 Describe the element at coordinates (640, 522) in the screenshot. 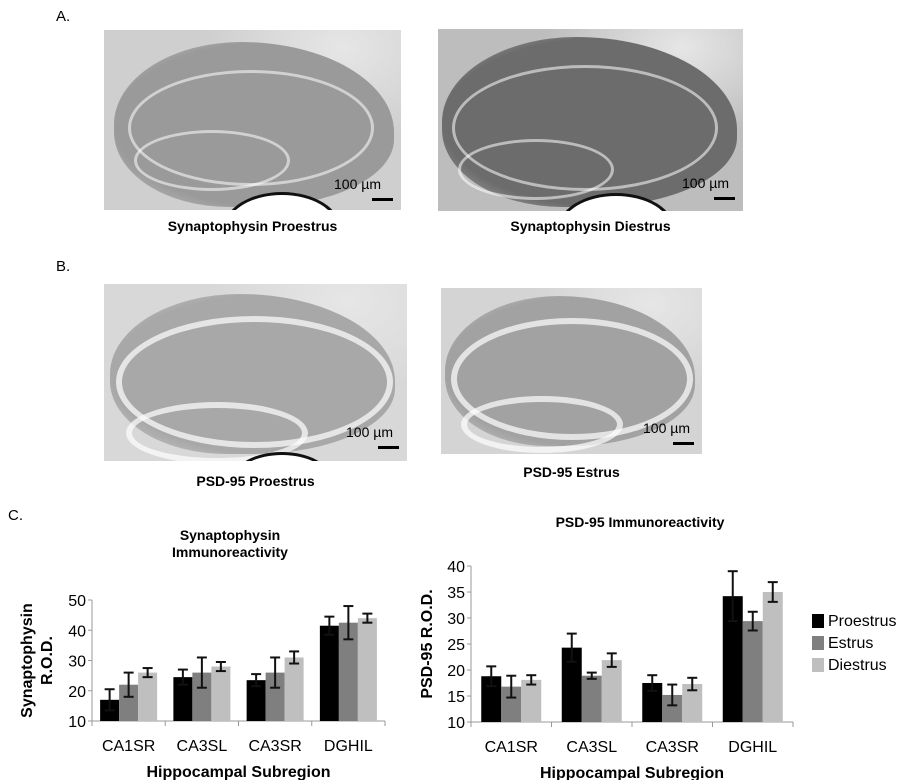

I see `chart-title-psd95: PSD-95 Immunoreactivity` at that location.